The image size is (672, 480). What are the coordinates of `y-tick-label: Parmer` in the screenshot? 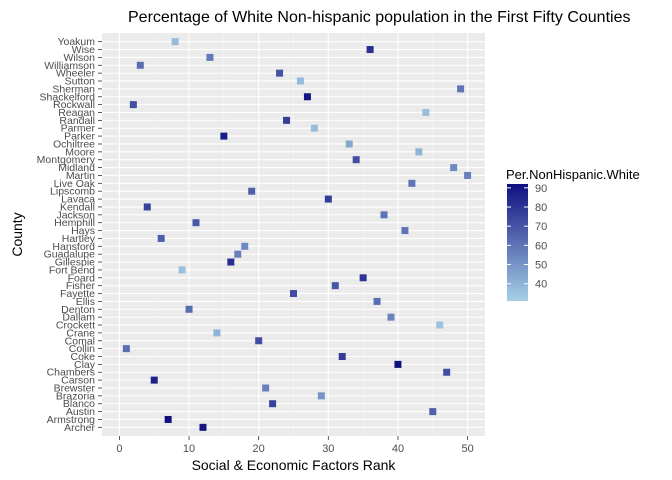 It's located at (78, 129).